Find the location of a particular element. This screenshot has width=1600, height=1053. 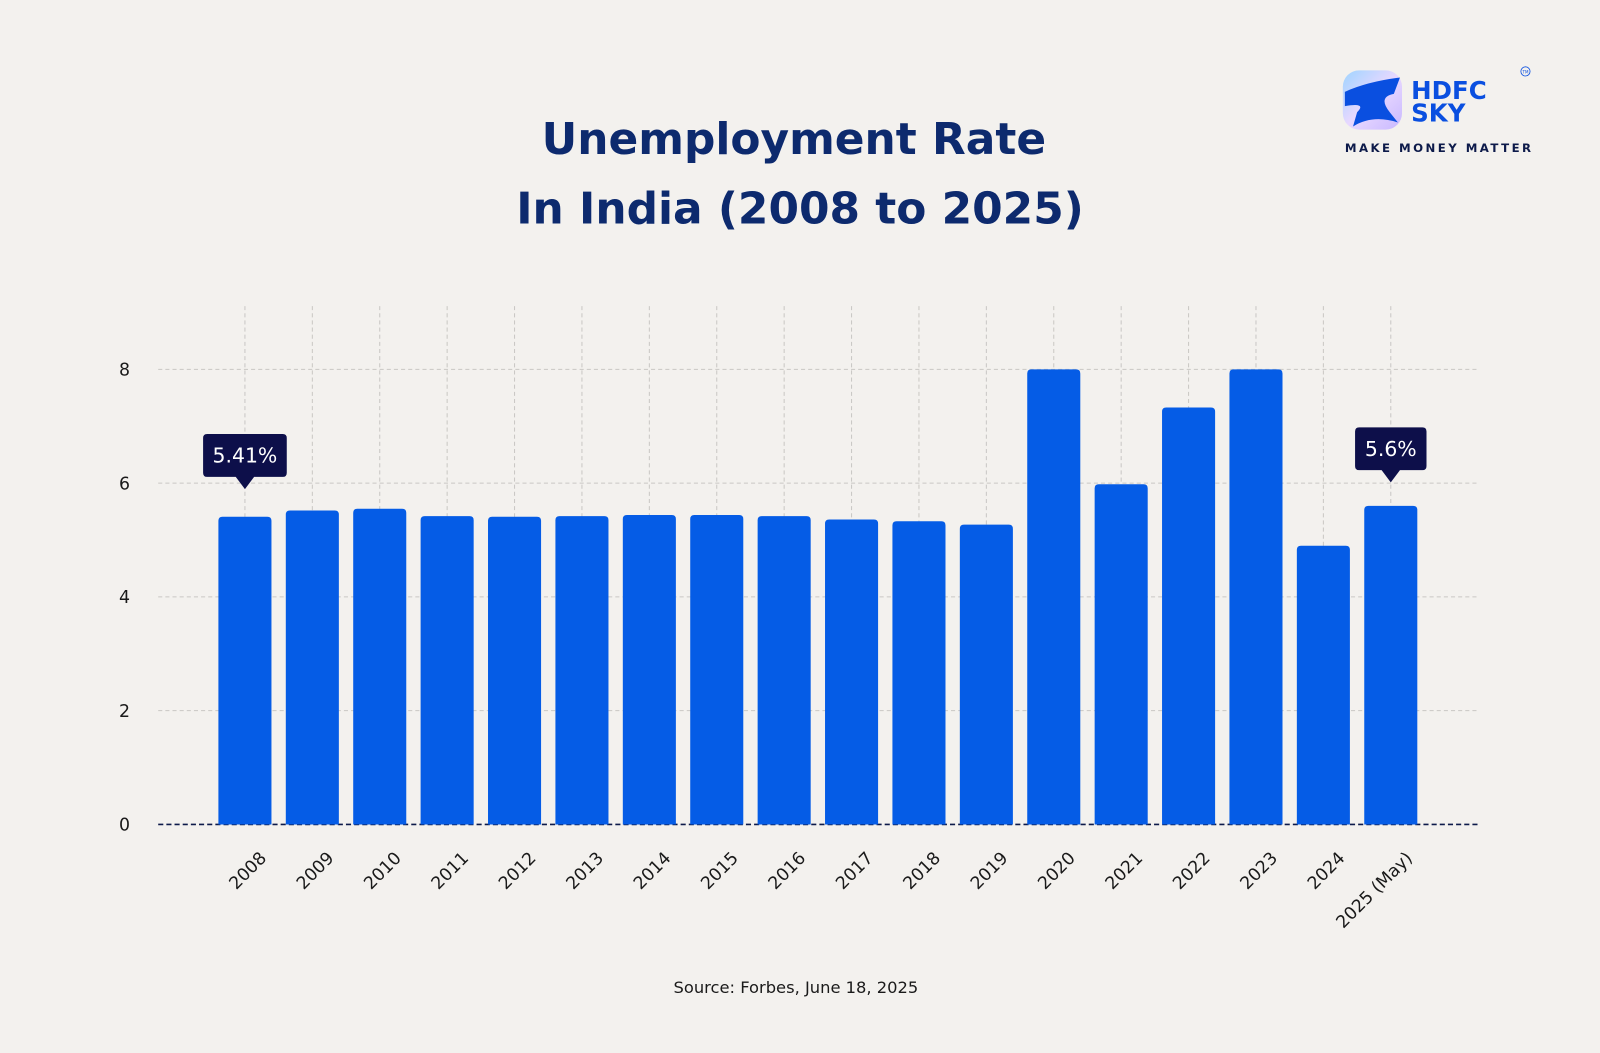

bar-2017 is located at coordinates (852, 672).